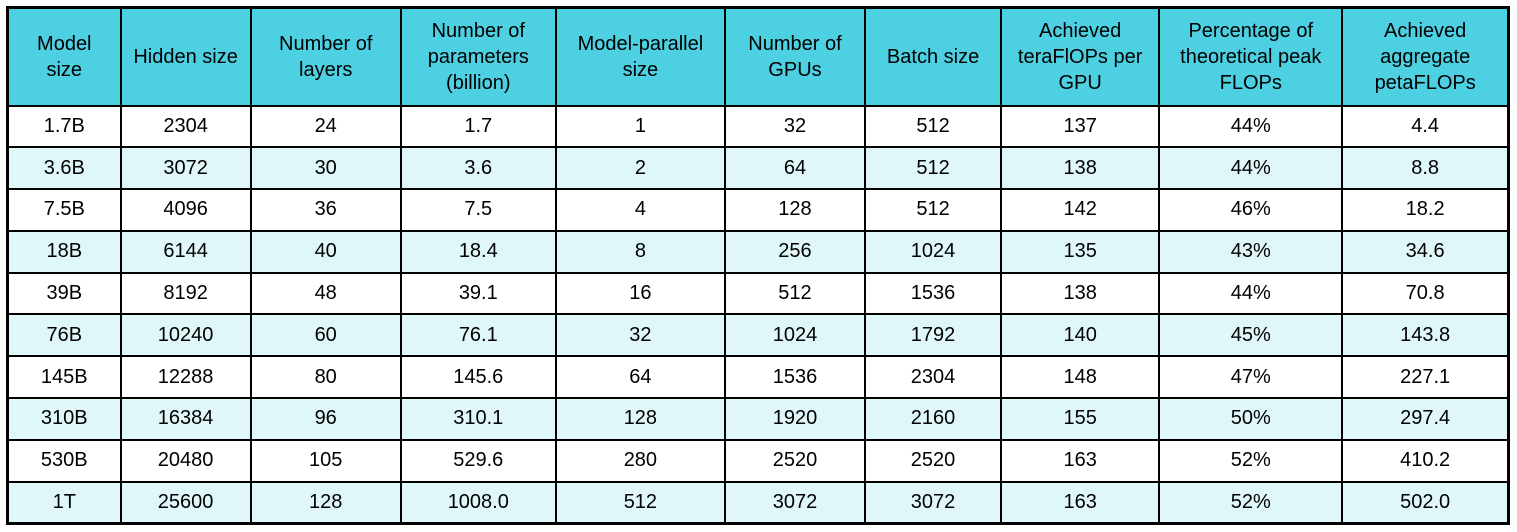 The width and height of the screenshot is (1517, 532). I want to click on table-cell: 8, so click(640, 251).